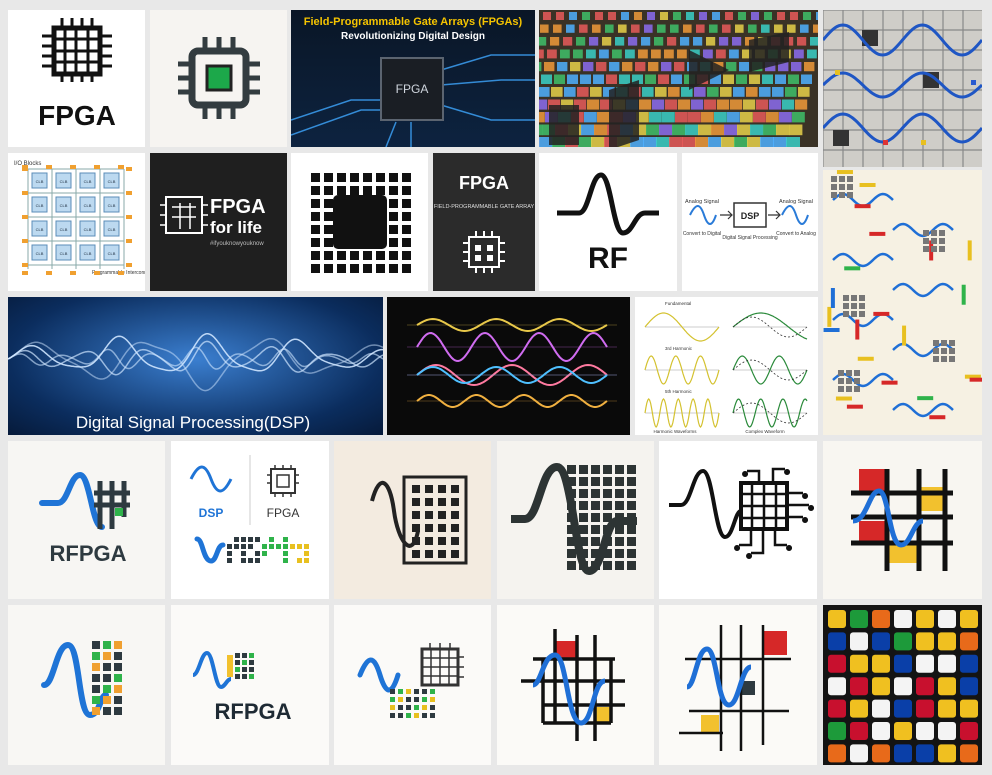 This screenshot has width=992, height=775. What do you see at coordinates (250, 520) in the screenshot?
I see `image-tile: DSP FPGA` at bounding box center [250, 520].